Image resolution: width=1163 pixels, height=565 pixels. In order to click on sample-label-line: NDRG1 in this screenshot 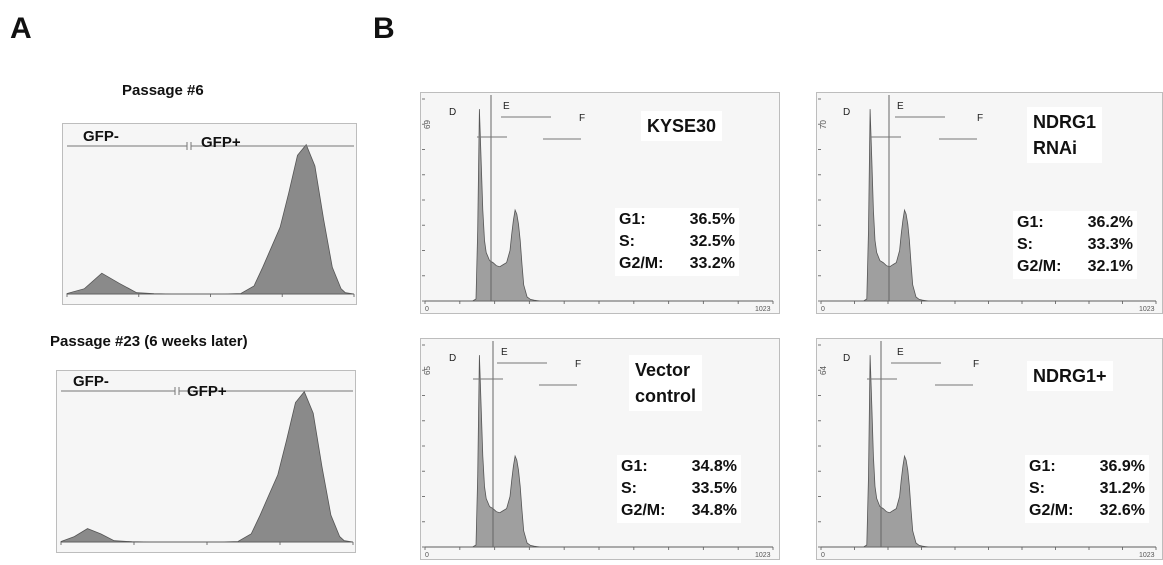, I will do `click(1065, 122)`.